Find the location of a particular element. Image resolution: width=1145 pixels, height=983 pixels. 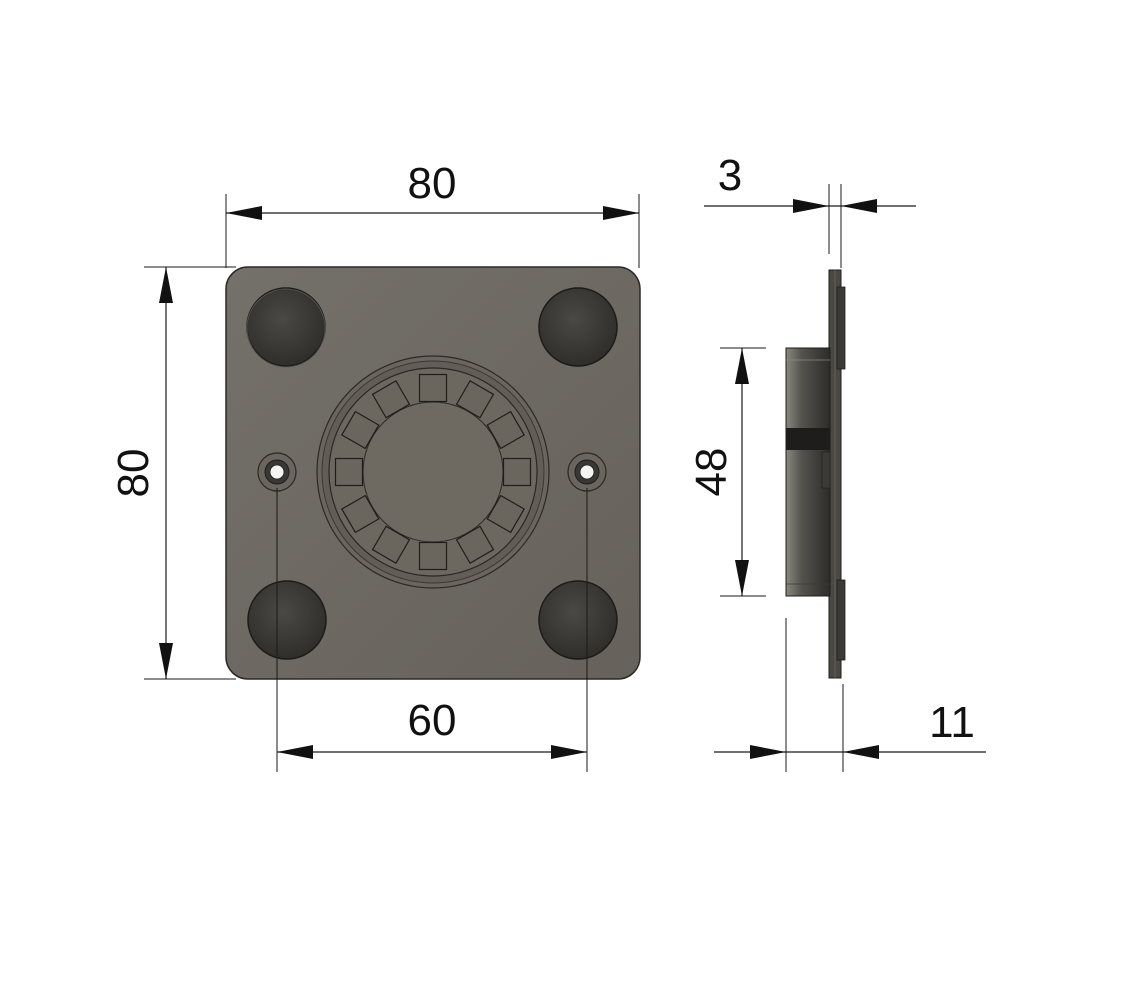

dimension-label-total-depth: 11 is located at coordinates (952, 722).